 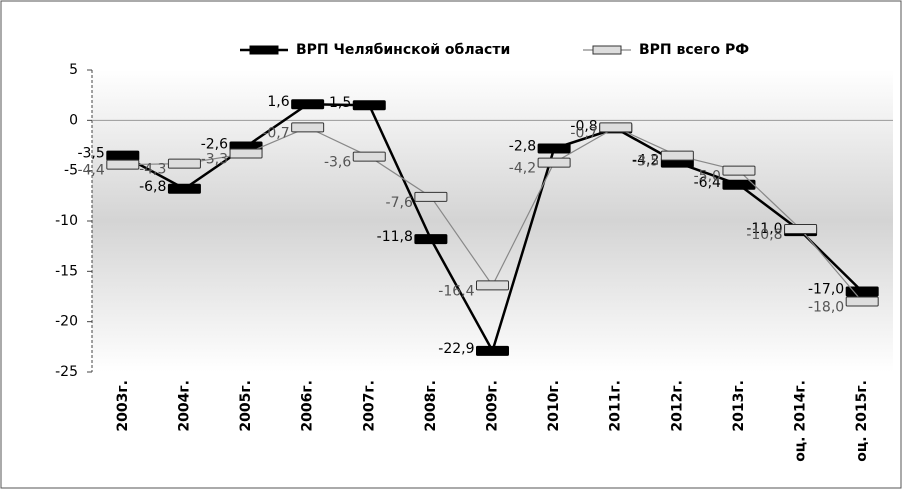 I want to click on y-tick-label: -5, so click(x=71, y=171).